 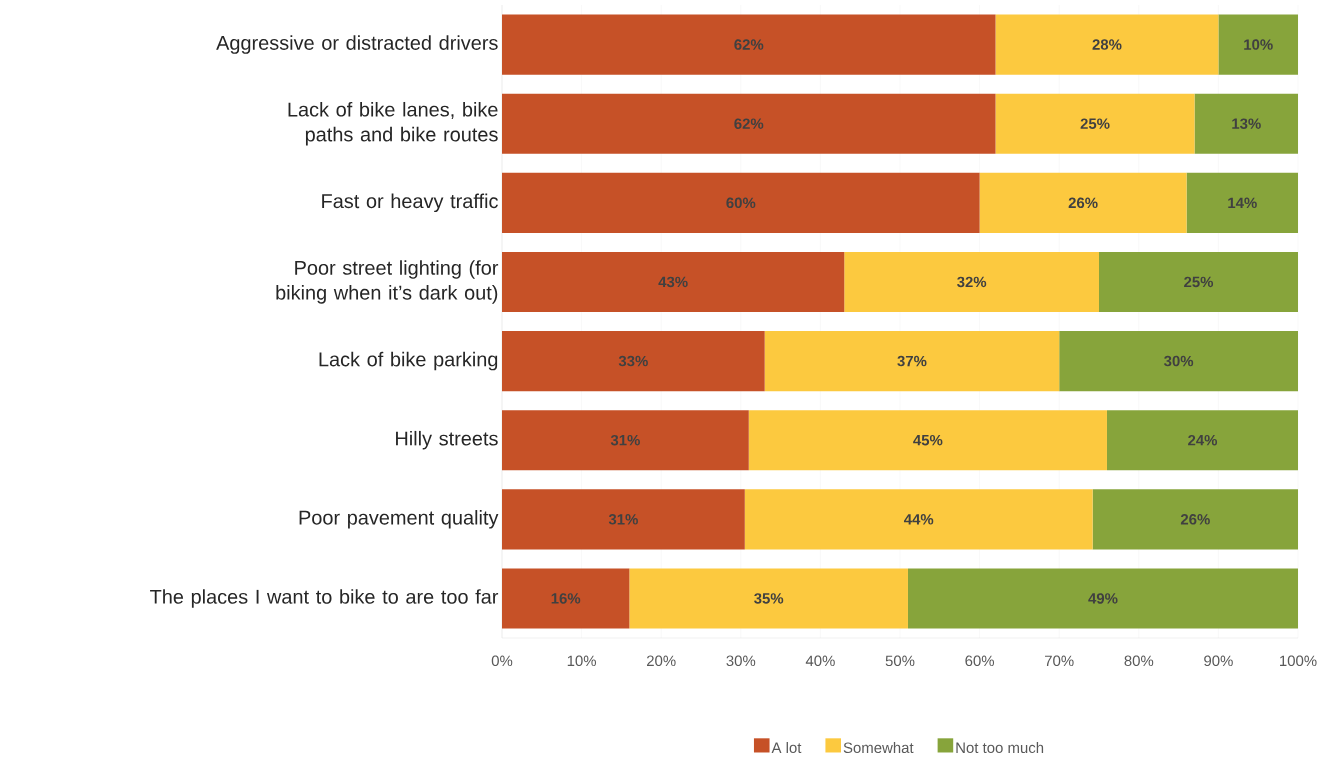 What do you see at coordinates (502, 661) in the screenshot?
I see `x-tick-label: 0%` at bounding box center [502, 661].